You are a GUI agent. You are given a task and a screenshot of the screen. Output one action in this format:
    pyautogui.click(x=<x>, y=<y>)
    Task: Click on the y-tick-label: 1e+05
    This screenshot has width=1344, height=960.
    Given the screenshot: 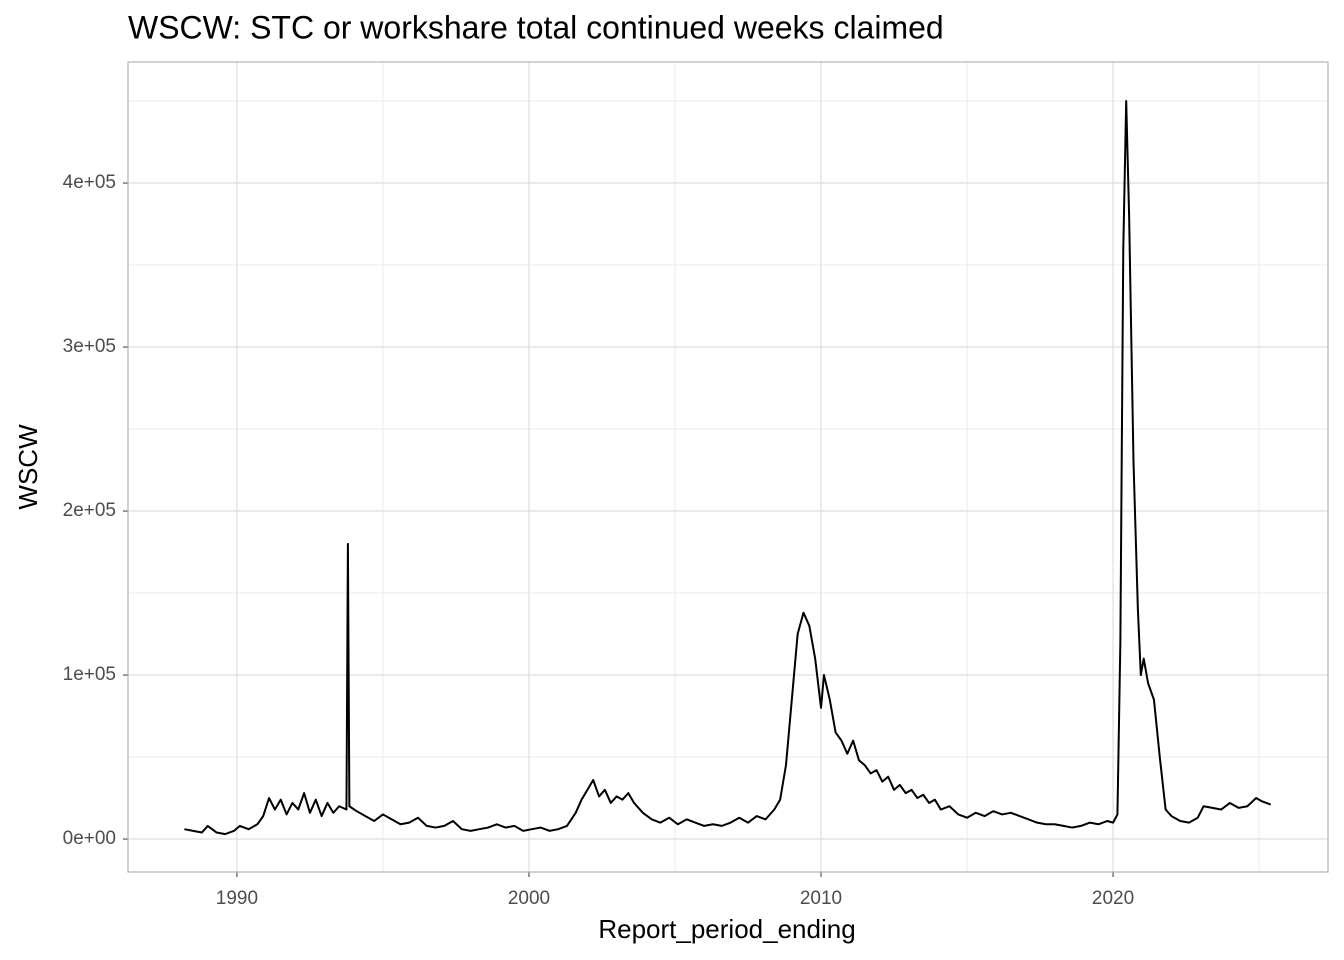 What is the action you would take?
    pyautogui.click(x=89, y=674)
    